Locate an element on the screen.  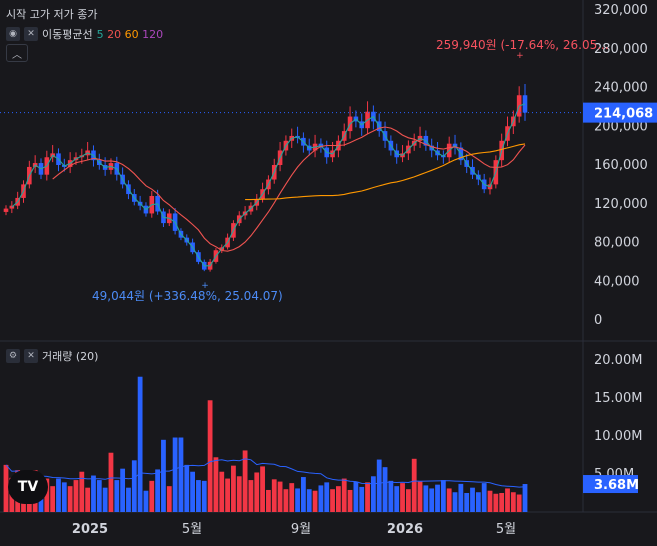
ma-period-20: 20 is located at coordinates (116, 34).